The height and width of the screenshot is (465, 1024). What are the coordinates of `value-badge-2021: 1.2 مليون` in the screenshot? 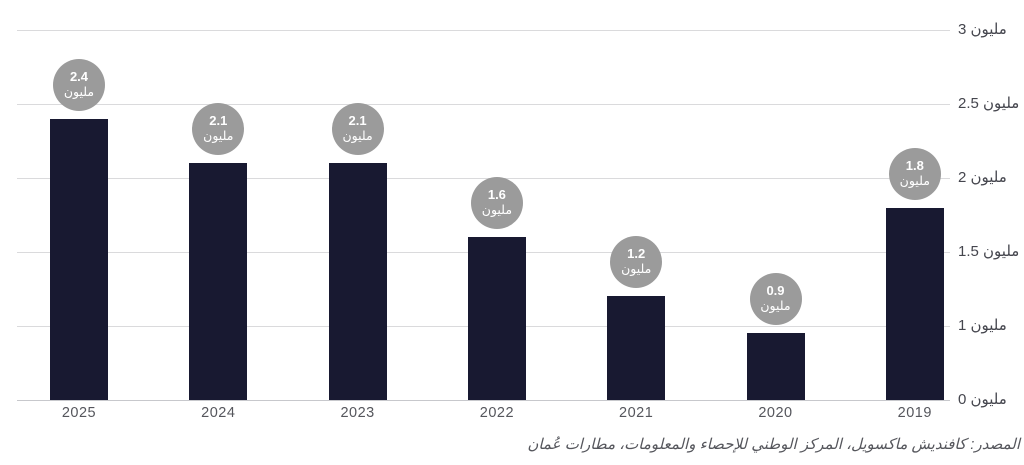 It's located at (636, 262).